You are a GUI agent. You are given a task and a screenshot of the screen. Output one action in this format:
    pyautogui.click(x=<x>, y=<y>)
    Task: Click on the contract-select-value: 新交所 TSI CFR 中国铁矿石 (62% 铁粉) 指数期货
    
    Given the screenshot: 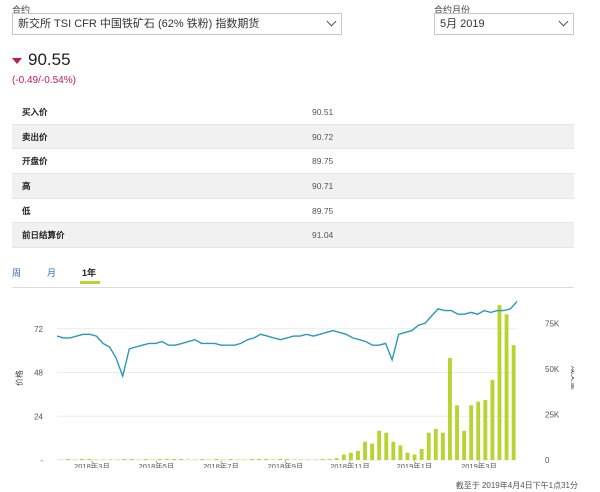 What is the action you would take?
    pyautogui.click(x=139, y=24)
    